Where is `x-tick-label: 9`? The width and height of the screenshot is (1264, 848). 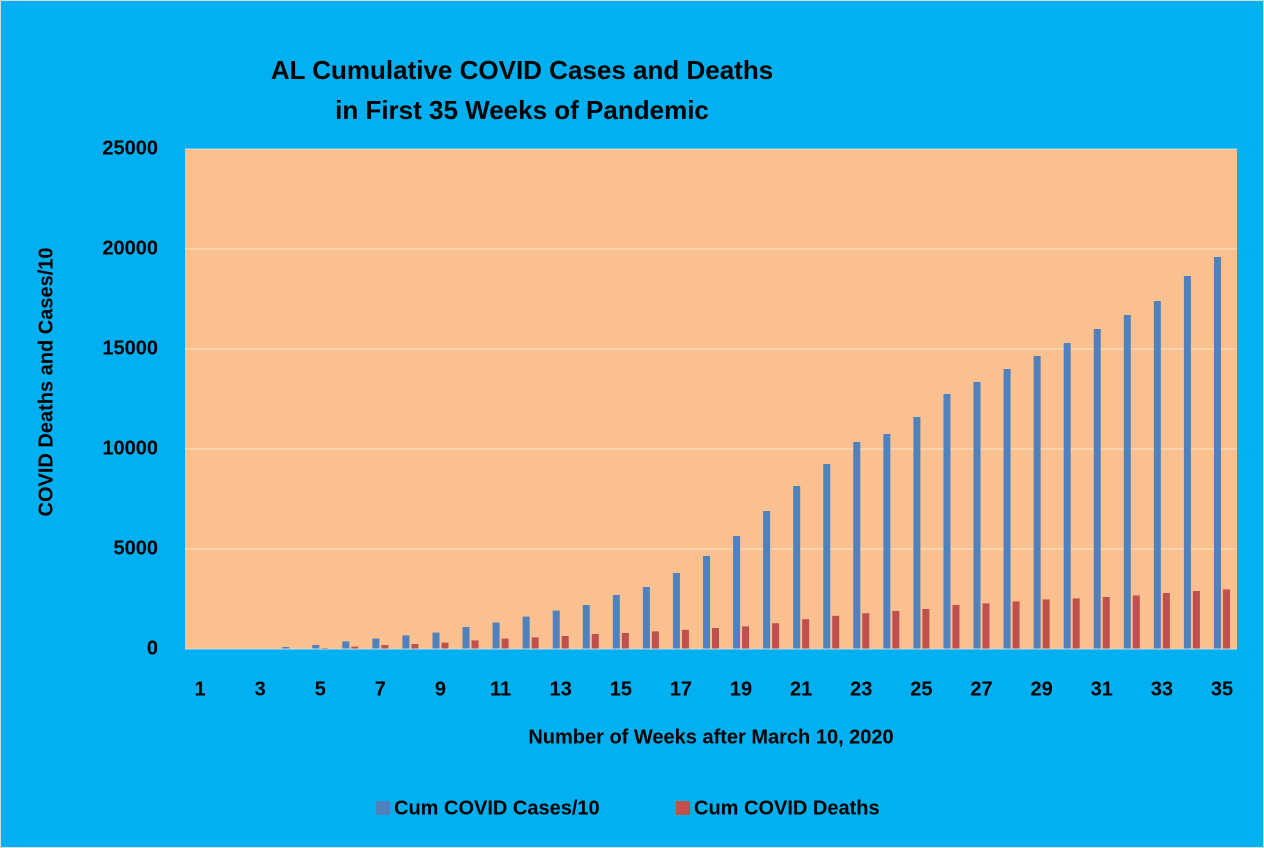 x-tick-label: 9 is located at coordinates (440, 689).